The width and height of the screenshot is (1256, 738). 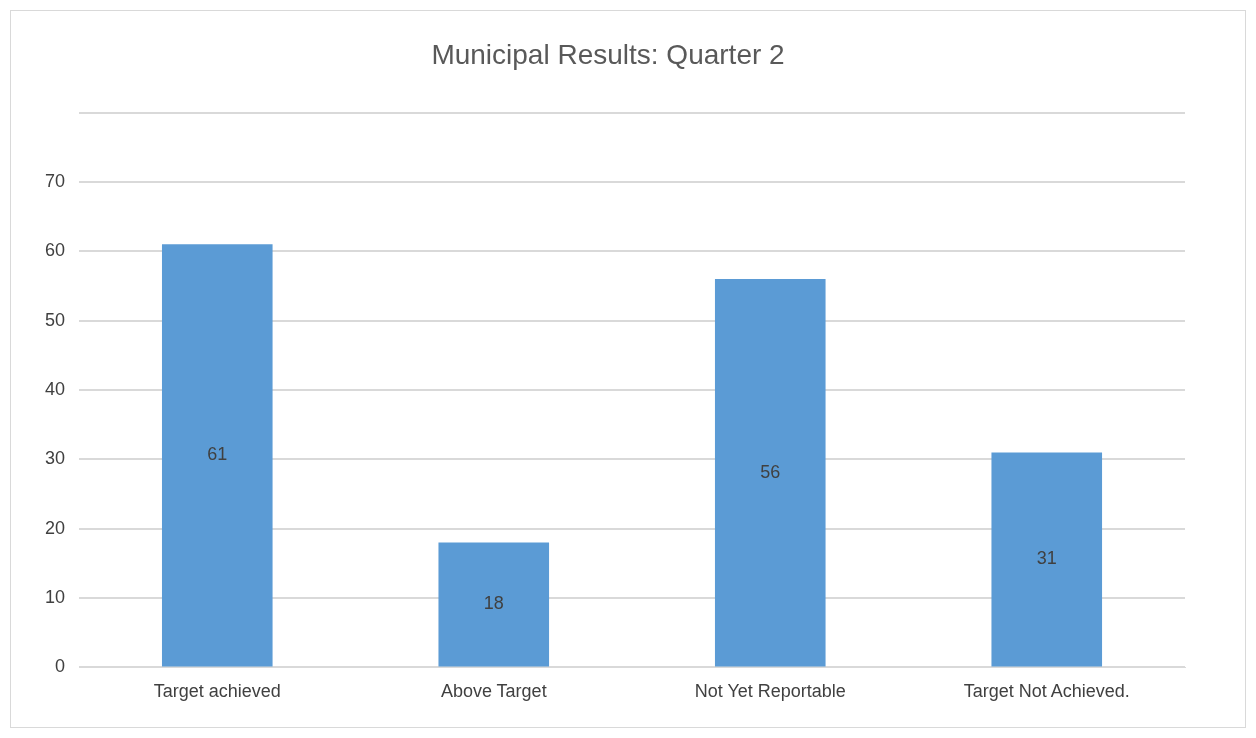 I want to click on x-tick-label: Above Target, so click(x=493, y=691).